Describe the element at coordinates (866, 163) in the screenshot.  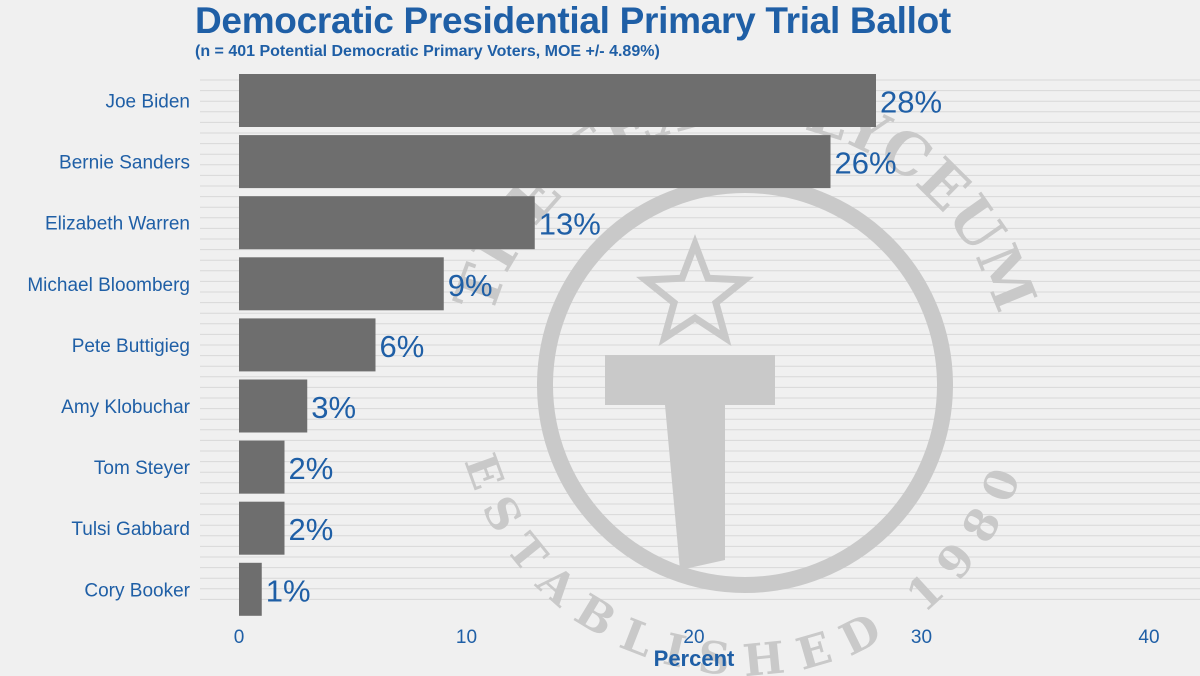
I see `data-label: 26%` at that location.